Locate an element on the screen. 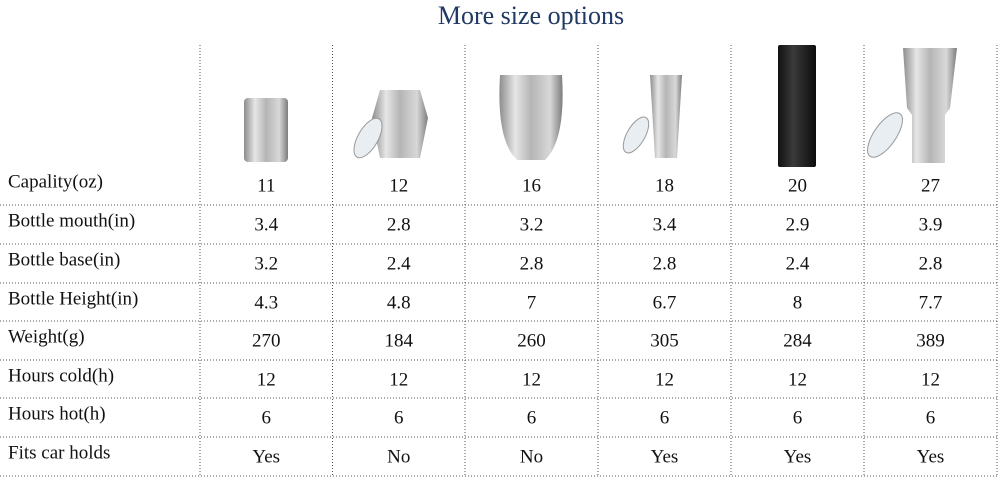 This screenshot has height=483, width=1000. cell-value: 27 is located at coordinates (930, 185).